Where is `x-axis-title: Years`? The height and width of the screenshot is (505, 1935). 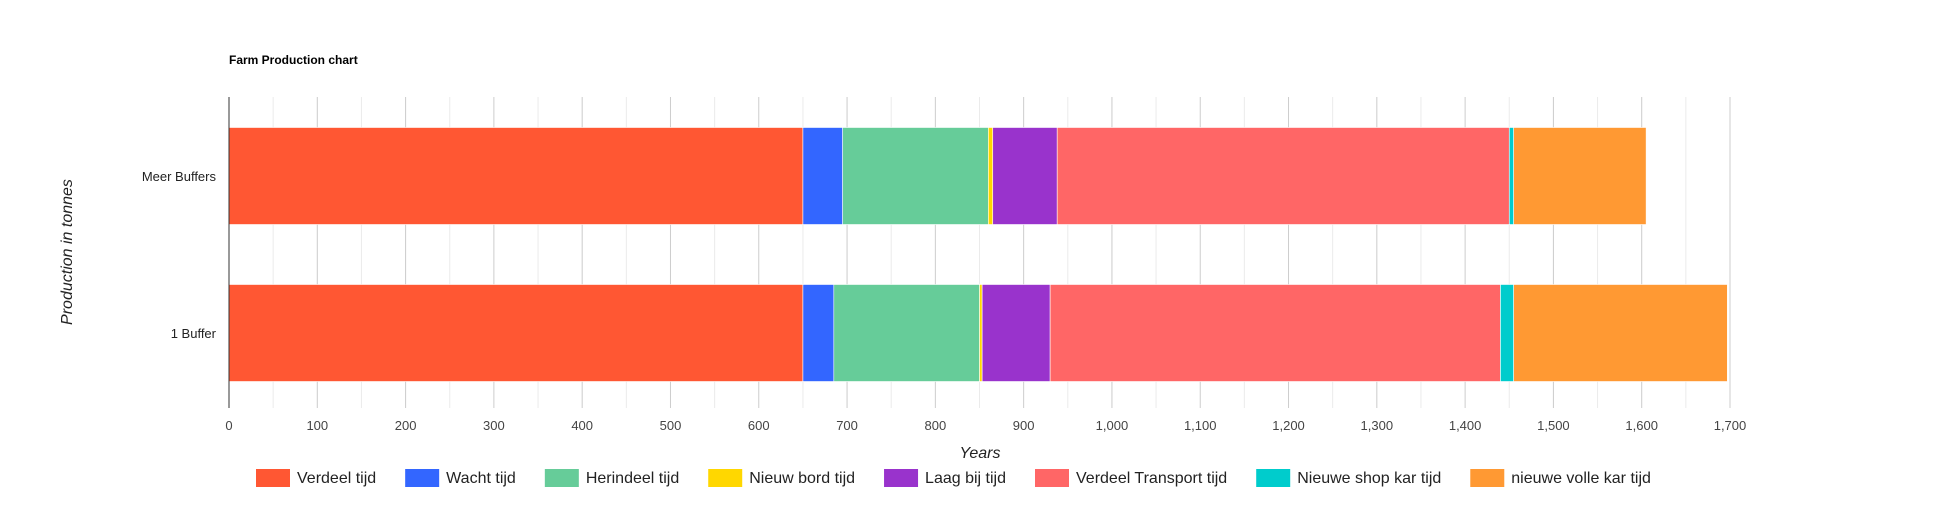 x-axis-title: Years is located at coordinates (980, 453).